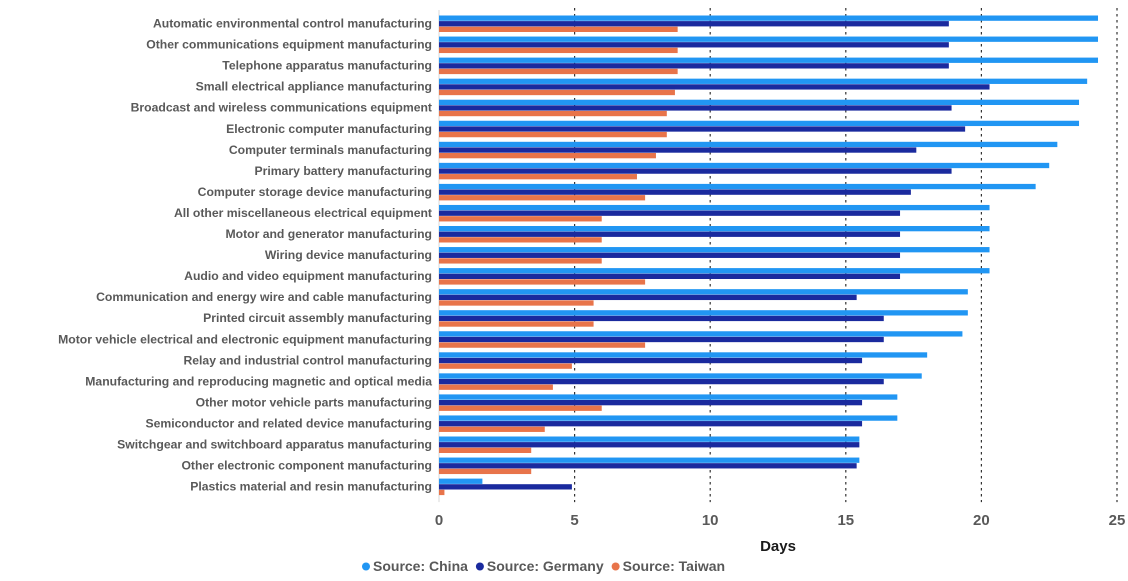  Describe the element at coordinates (328, 234) in the screenshot. I see `category-label: Motor and generator manufacturing` at that location.